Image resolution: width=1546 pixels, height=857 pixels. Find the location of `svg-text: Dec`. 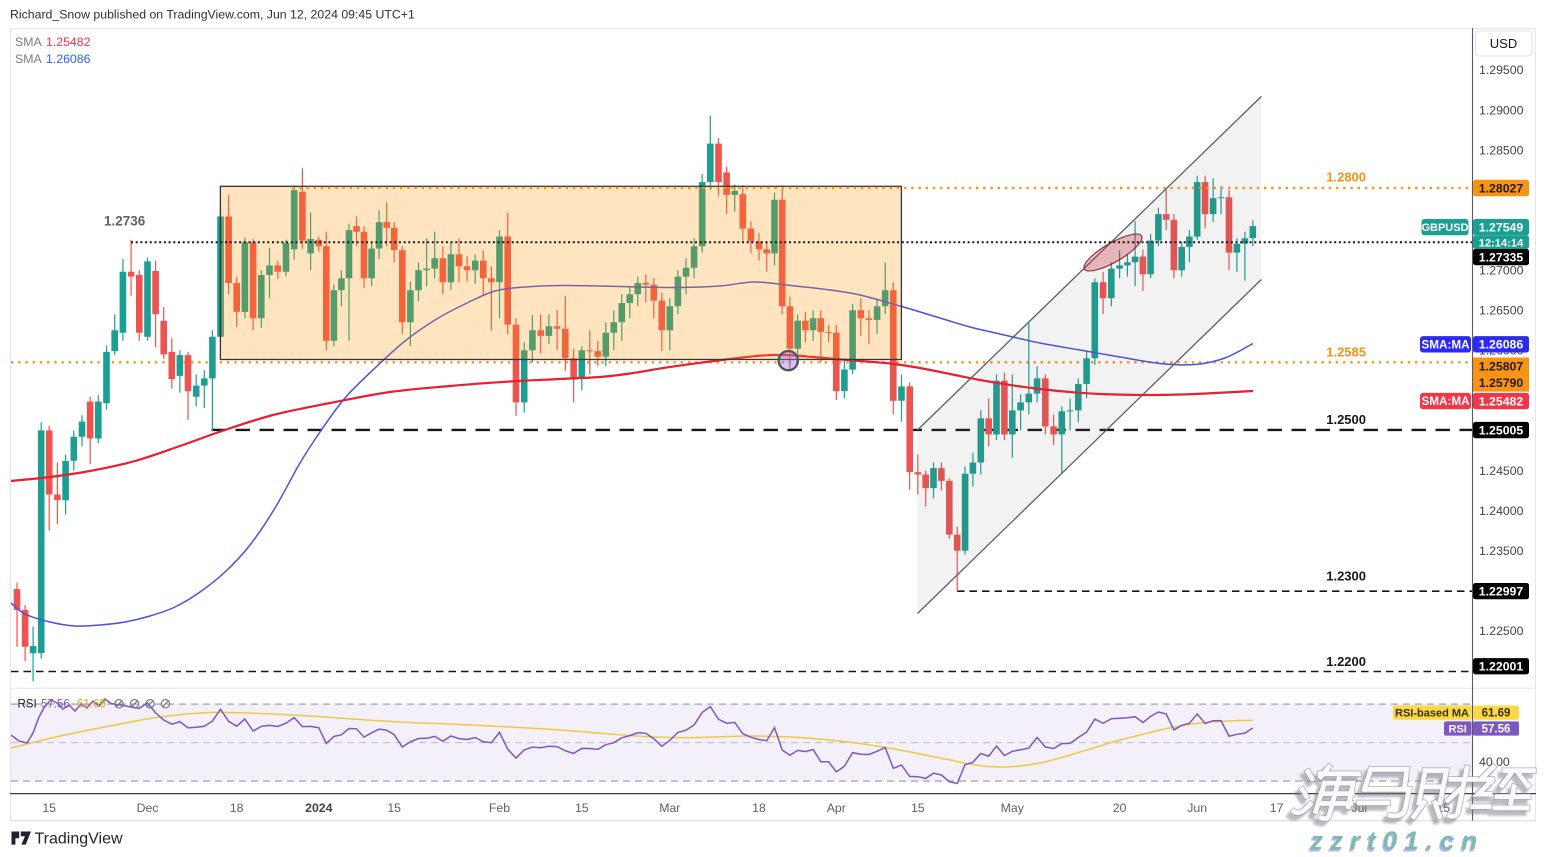

svg-text: Dec is located at coordinates (148, 808).